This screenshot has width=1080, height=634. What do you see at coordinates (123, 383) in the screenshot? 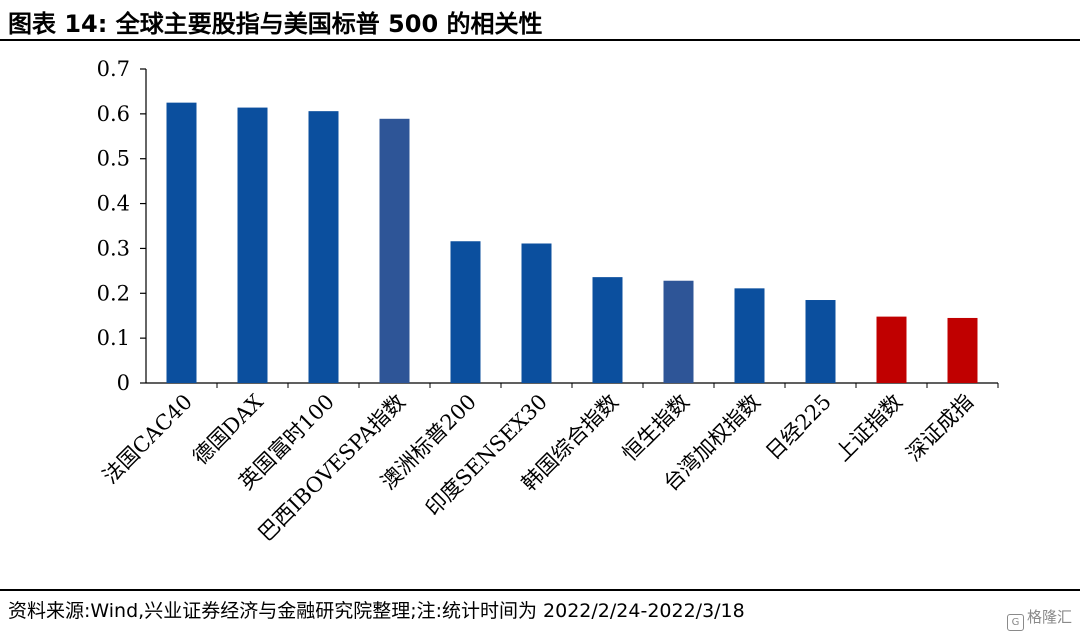
I see `y-tick-label: 0` at bounding box center [123, 383].